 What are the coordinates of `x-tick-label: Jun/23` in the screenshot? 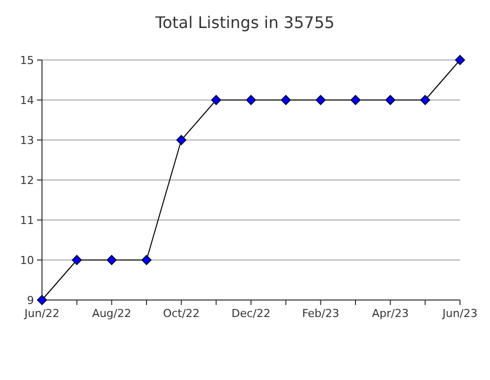 It's located at (460, 313).